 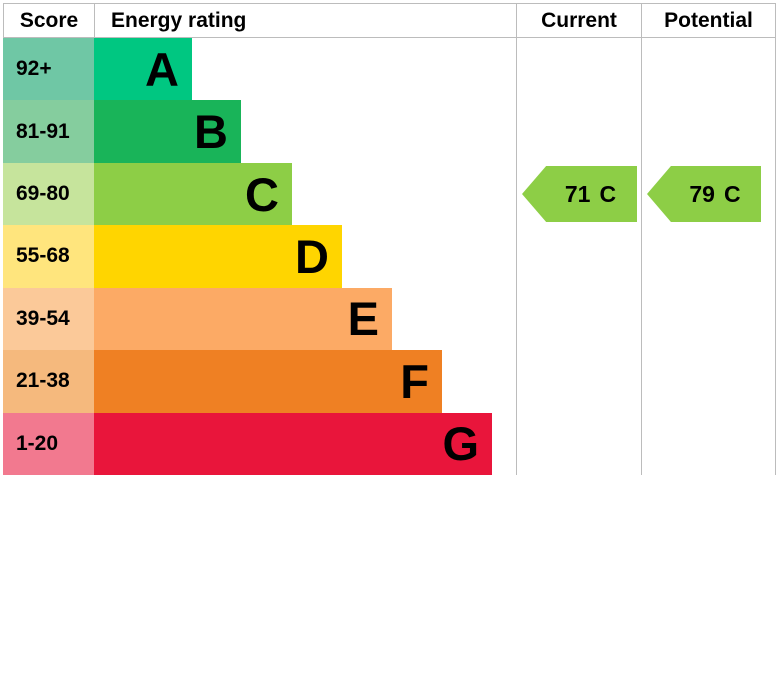 I want to click on band-bar: A, so click(x=143, y=69).